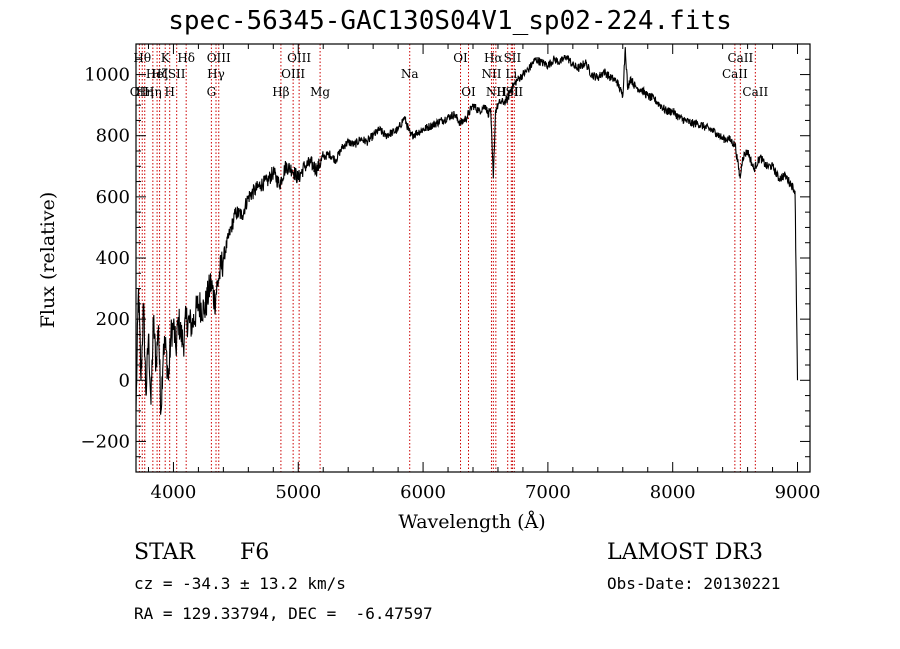  What do you see at coordinates (145, 92) in the screenshot?
I see `line-label-2: Hη` at bounding box center [145, 92].